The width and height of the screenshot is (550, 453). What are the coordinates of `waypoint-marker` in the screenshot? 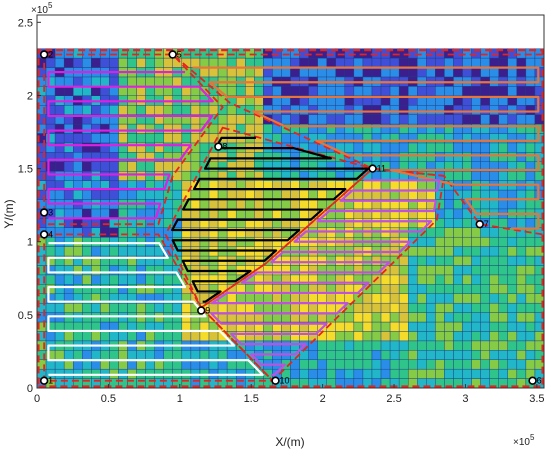 It's located at (218, 146).